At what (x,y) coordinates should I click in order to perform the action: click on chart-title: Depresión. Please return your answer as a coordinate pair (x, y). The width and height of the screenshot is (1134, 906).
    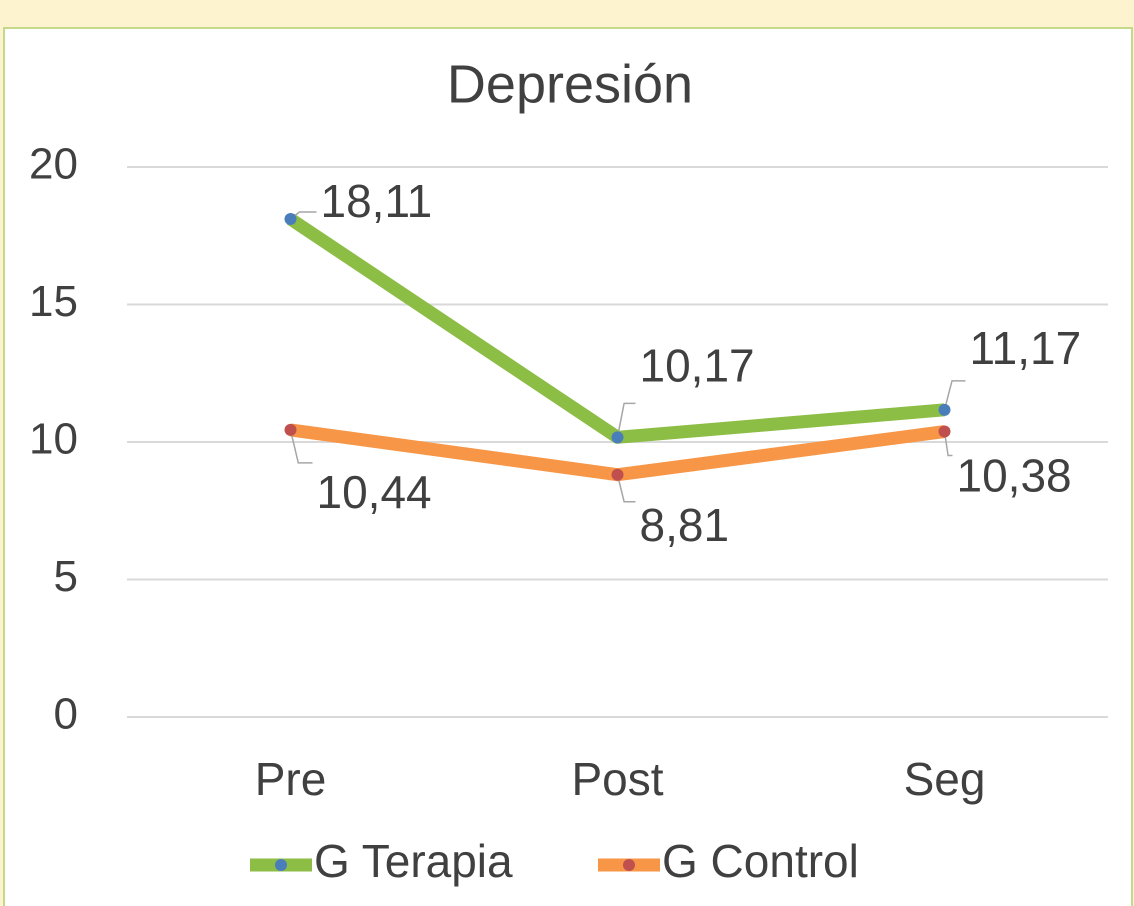
    Looking at the image, I should click on (570, 84).